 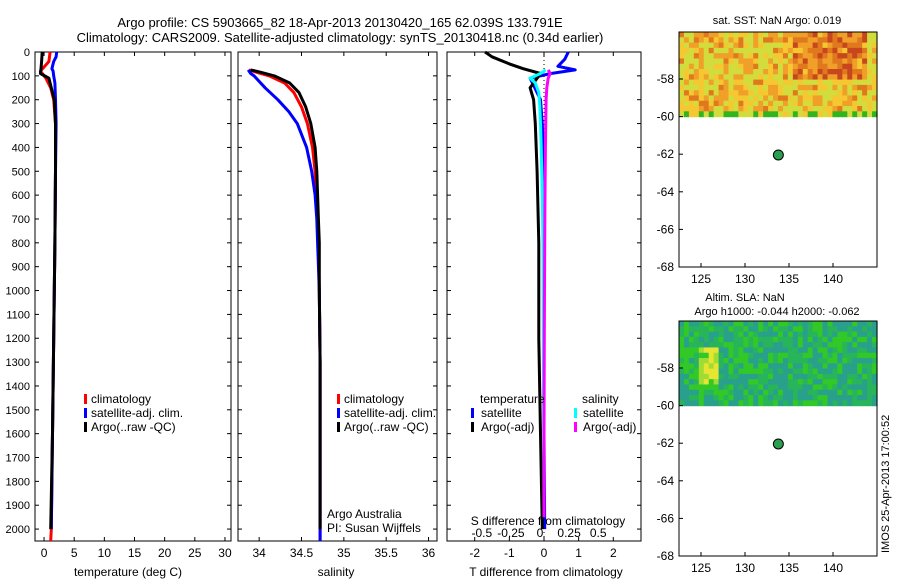 What do you see at coordinates (701, 279) in the screenshot?
I see `x-tick-label: 125` at bounding box center [701, 279].